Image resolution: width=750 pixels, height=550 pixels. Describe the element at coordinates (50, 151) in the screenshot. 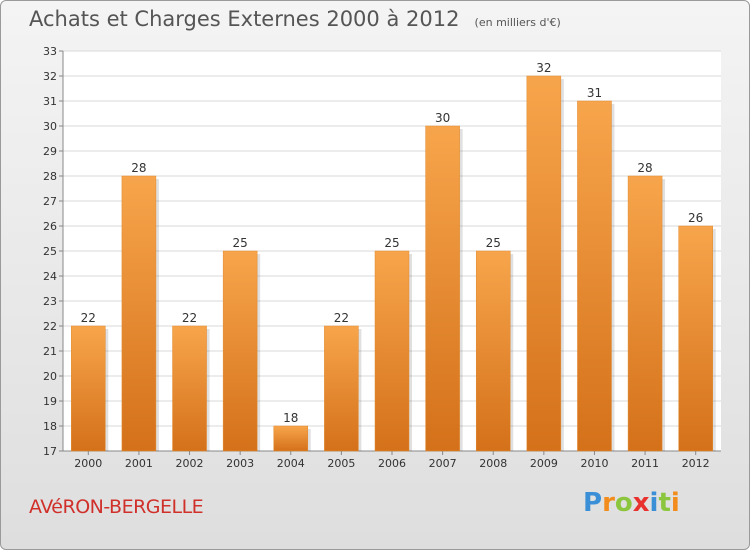

I see `y-tick-label: 29` at that location.